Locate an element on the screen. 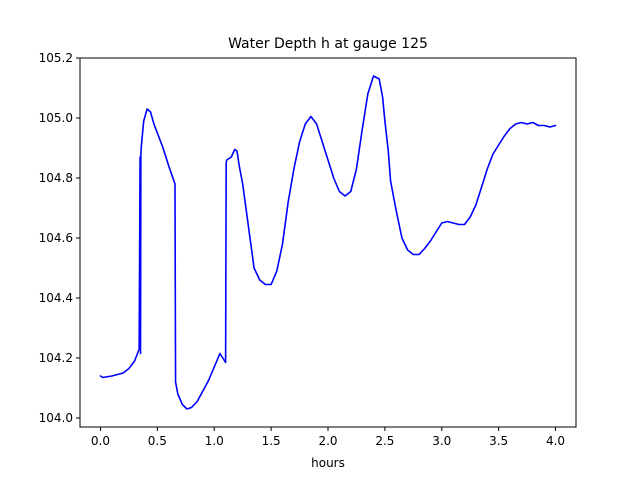 This screenshot has width=640, height=480. x-tick-label: 4.0 is located at coordinates (555, 441).